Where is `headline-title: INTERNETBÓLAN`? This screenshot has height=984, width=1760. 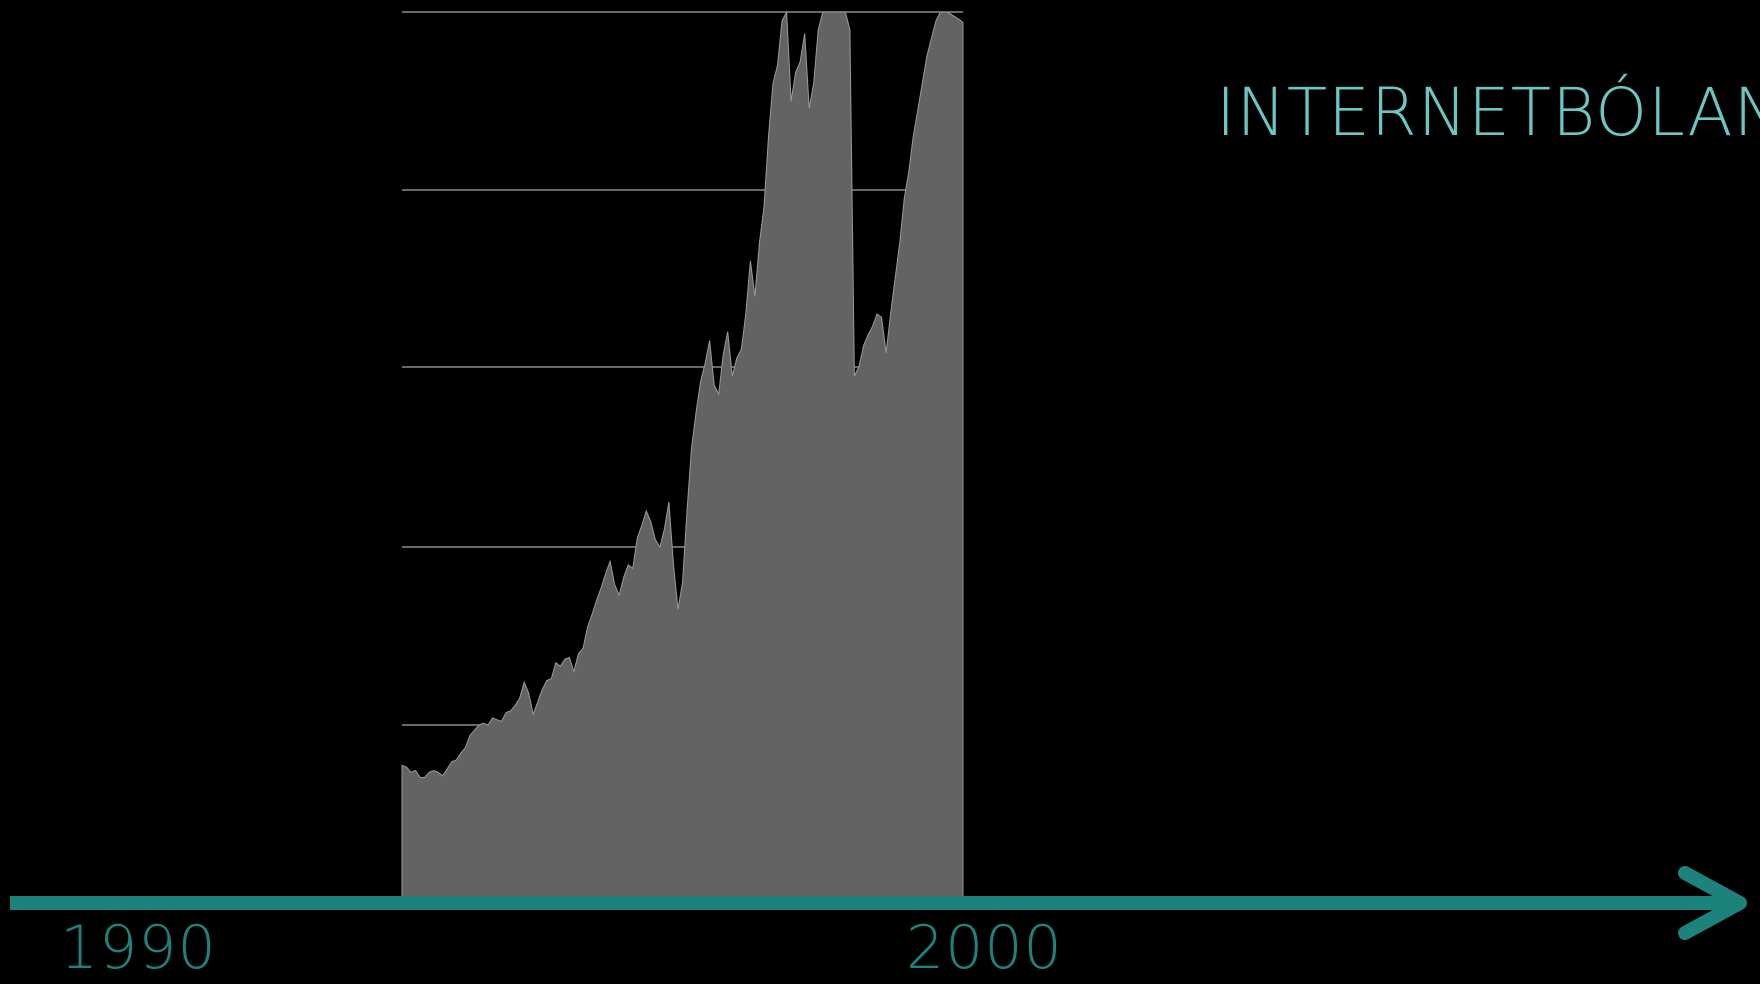
headline-title: INTERNETBÓLAN is located at coordinates (1488, 112).